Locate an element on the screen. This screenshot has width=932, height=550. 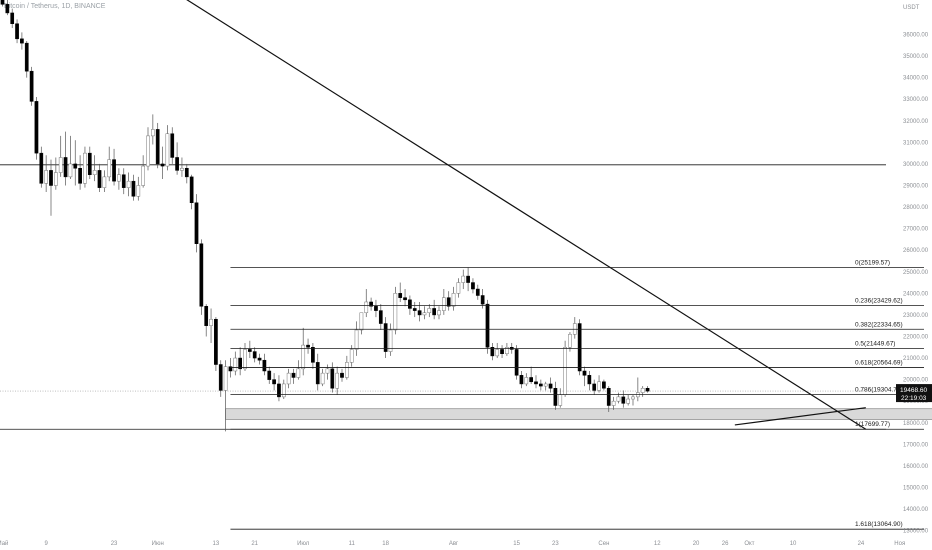
y-tick-label: 21000.00 is located at coordinates (916, 359).